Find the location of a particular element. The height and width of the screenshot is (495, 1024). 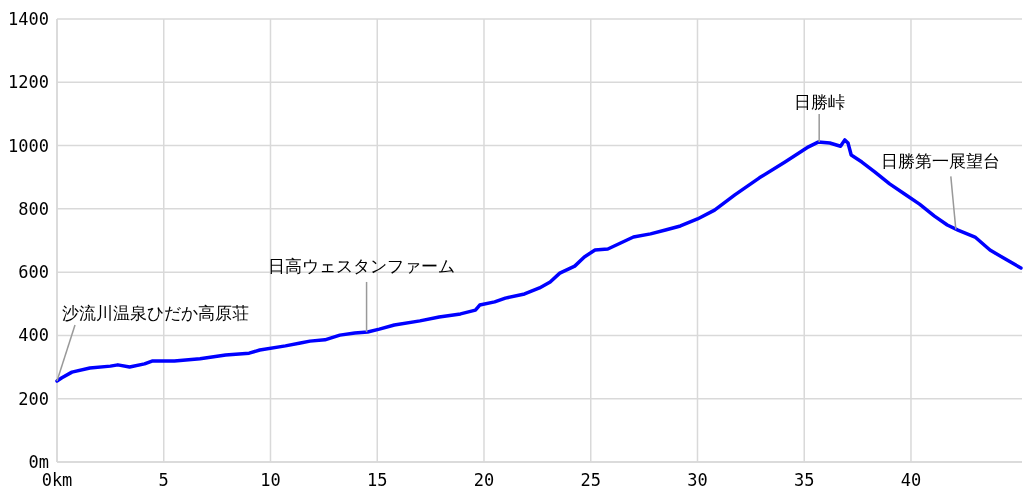

y-tick-label: 400 is located at coordinates (33, 335).